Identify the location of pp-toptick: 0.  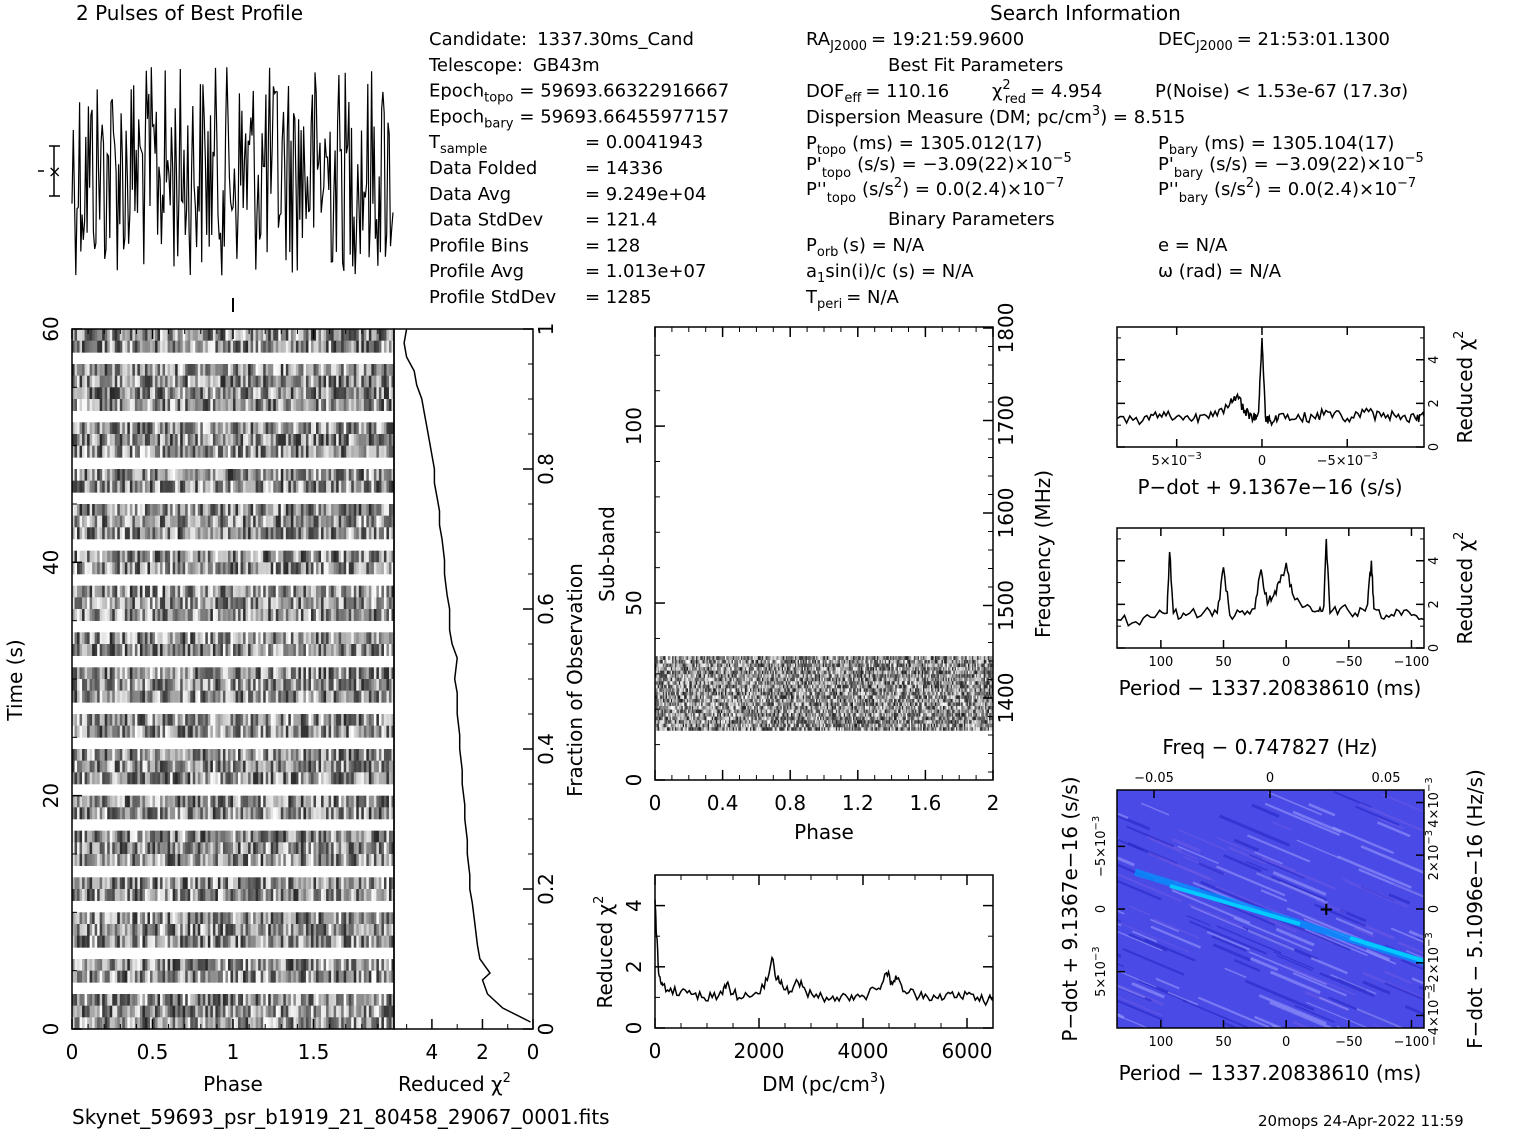
(1270, 778).